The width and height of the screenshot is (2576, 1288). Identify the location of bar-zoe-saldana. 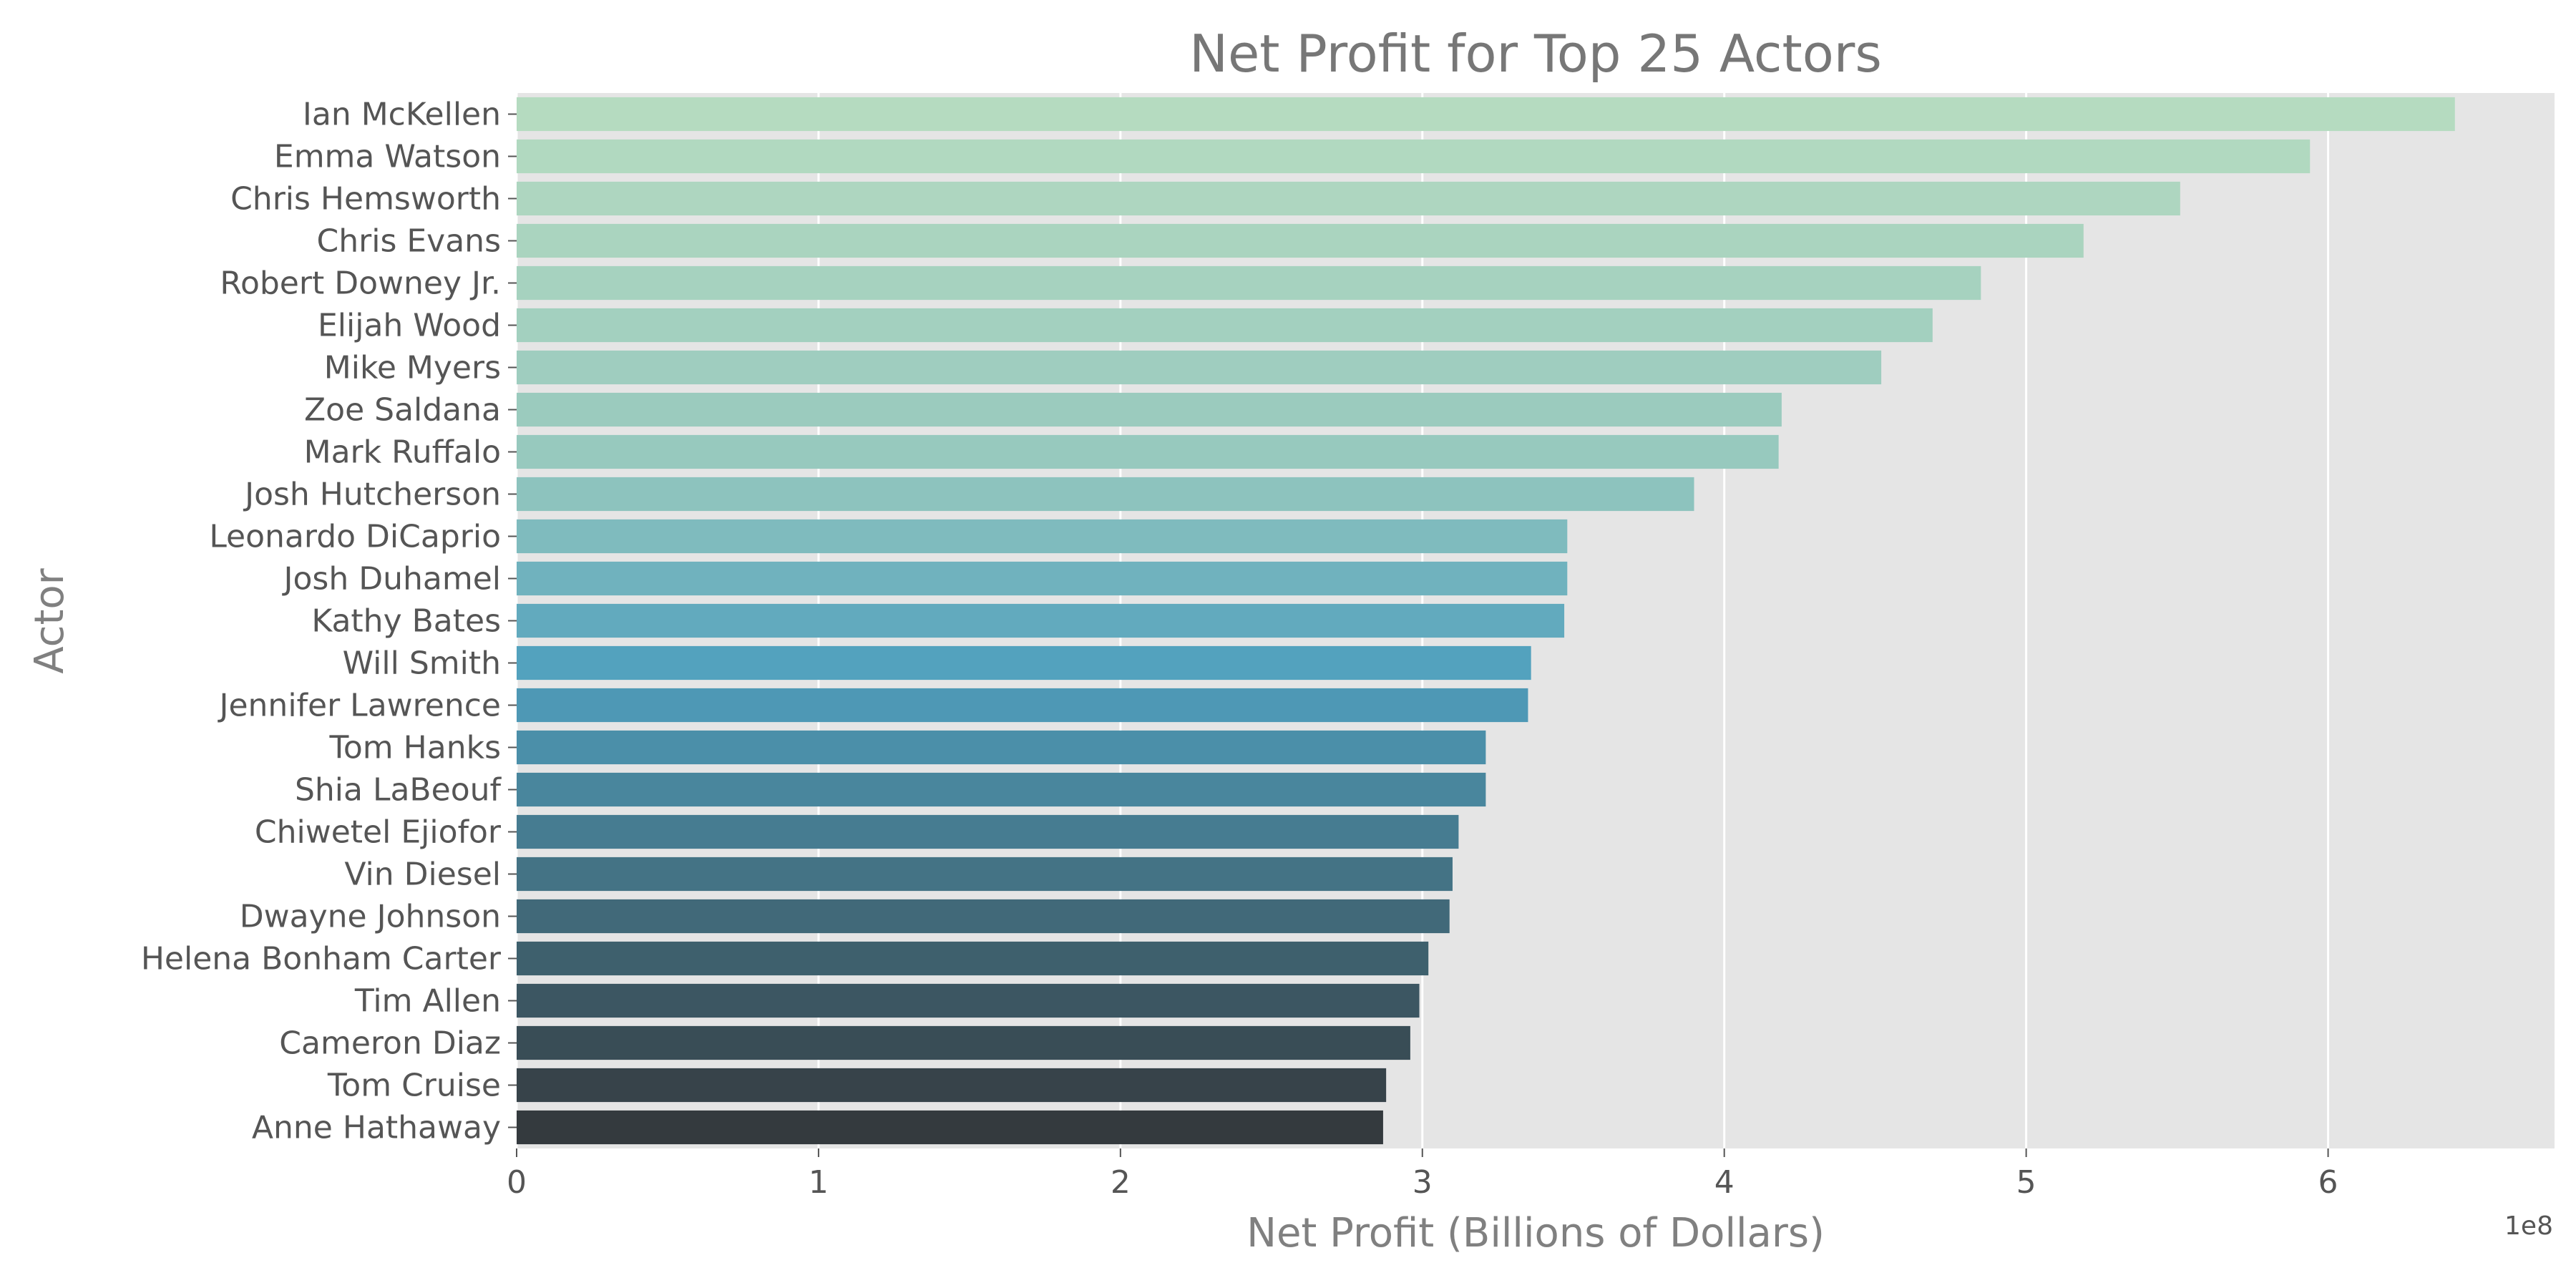
(1149, 409).